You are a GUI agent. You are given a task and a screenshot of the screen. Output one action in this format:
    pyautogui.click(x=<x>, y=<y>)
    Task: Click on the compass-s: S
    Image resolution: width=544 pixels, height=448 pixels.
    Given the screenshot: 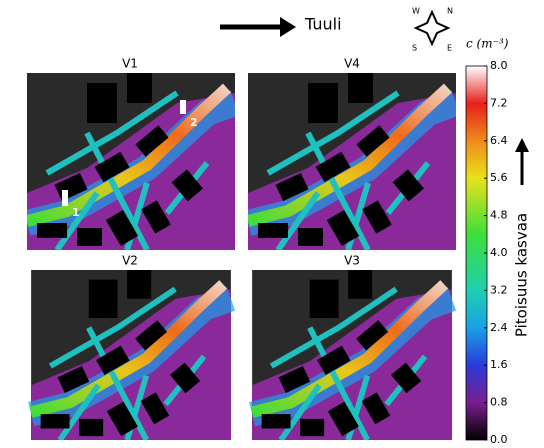 What is the action you would take?
    pyautogui.click(x=414, y=48)
    